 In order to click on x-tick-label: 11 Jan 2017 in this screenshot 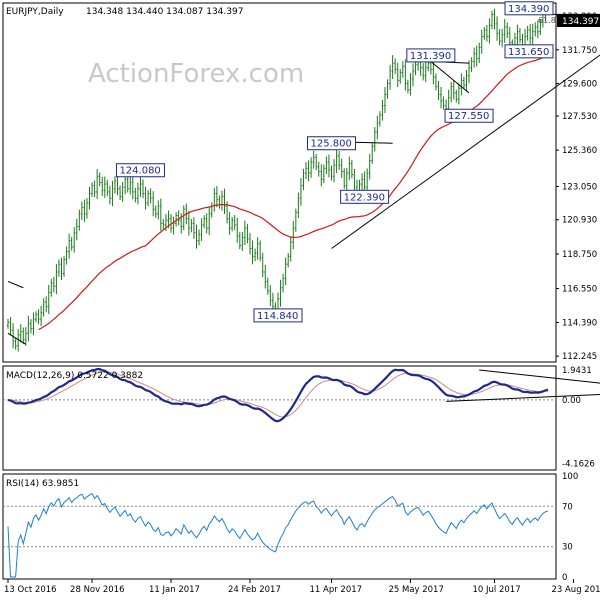, I will do `click(174, 590)`.